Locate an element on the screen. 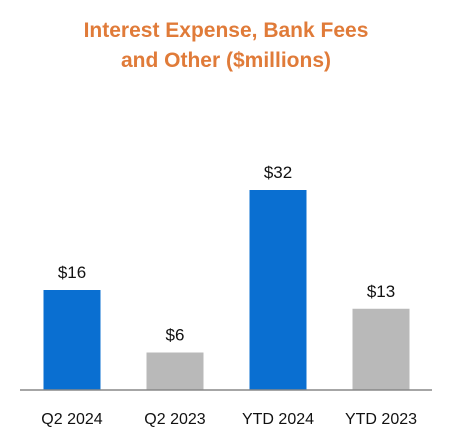 Image resolution: width=452 pixels, height=448 pixels. x-tick-label: Q2 2024 is located at coordinates (71, 419).